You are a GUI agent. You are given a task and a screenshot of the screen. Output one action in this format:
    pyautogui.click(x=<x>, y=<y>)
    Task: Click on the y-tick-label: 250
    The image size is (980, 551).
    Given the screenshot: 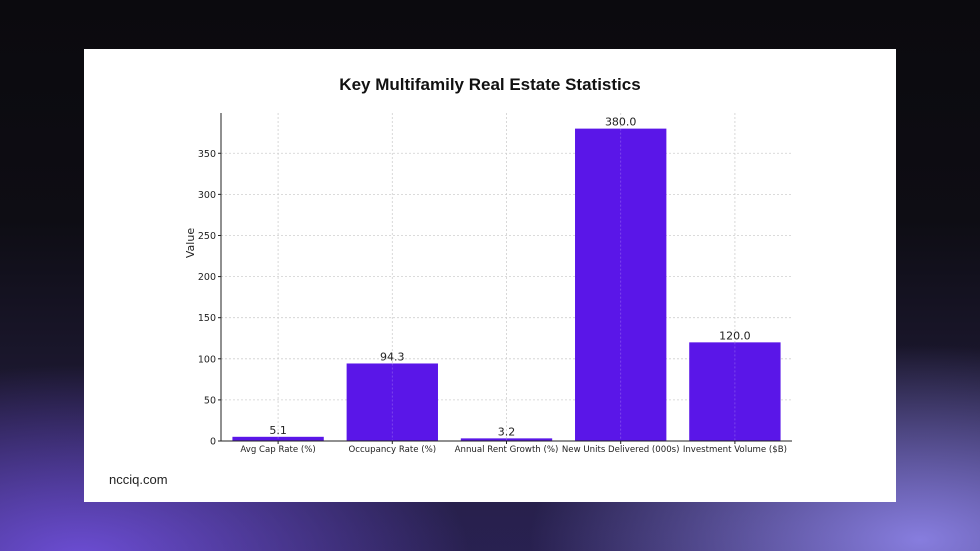 What is the action you would take?
    pyautogui.click(x=207, y=236)
    